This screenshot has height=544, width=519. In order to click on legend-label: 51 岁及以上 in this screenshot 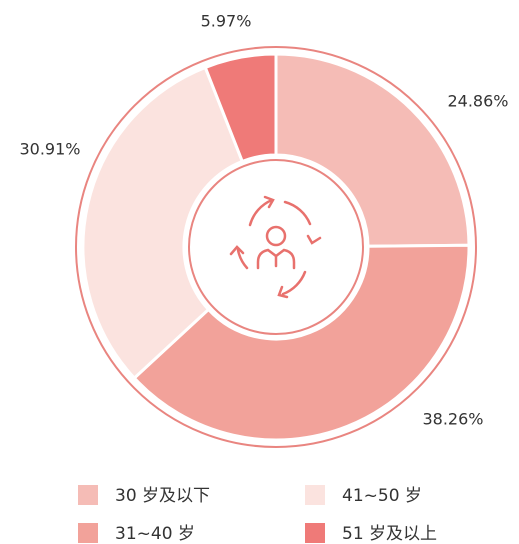, I will do `click(389, 534)`.